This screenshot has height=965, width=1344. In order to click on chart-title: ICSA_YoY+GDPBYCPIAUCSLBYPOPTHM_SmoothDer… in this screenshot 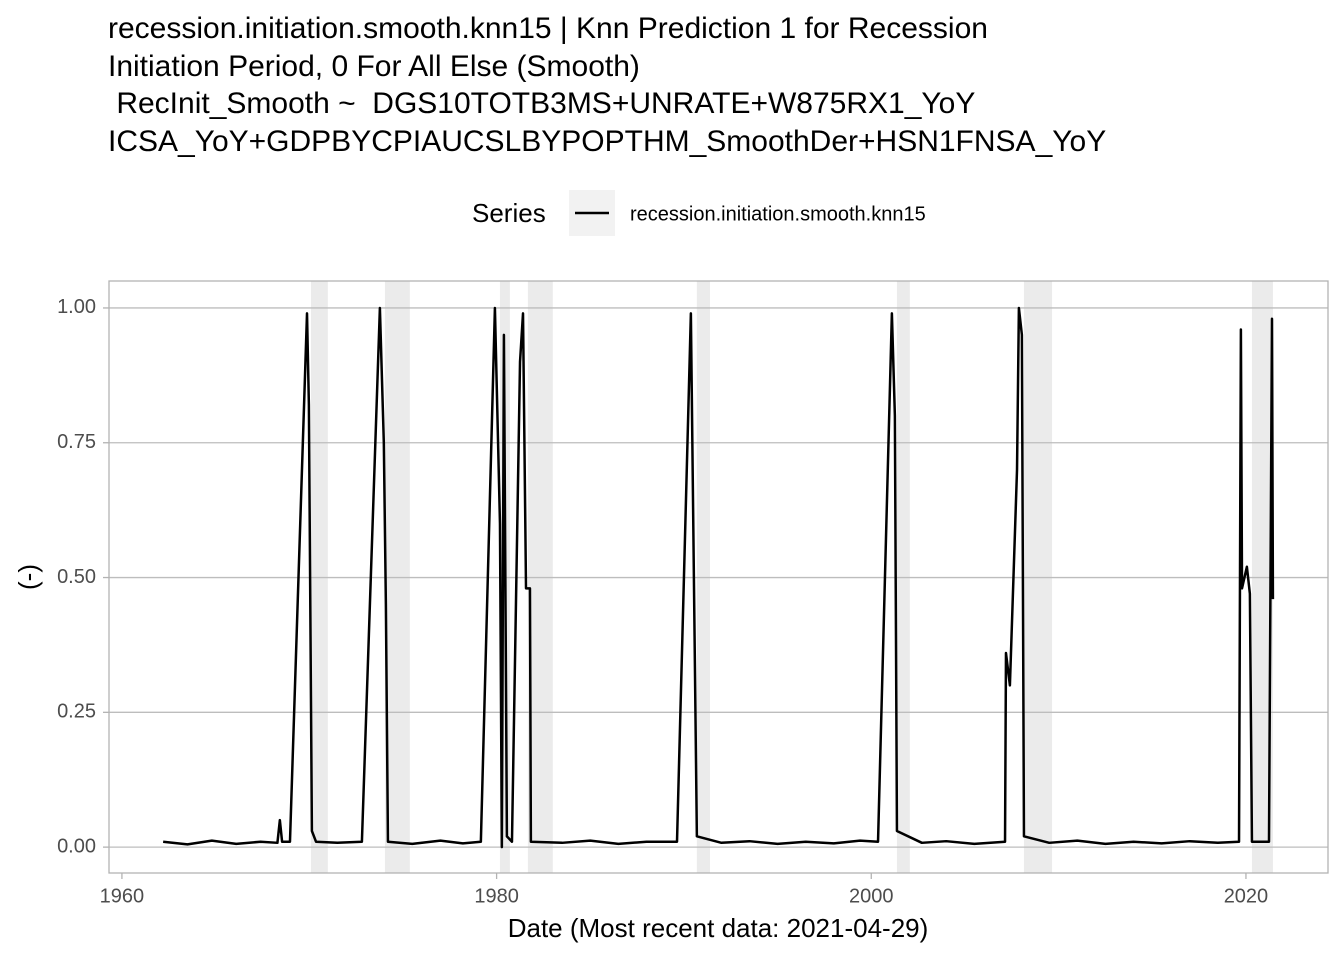, I will do `click(607, 141)`.